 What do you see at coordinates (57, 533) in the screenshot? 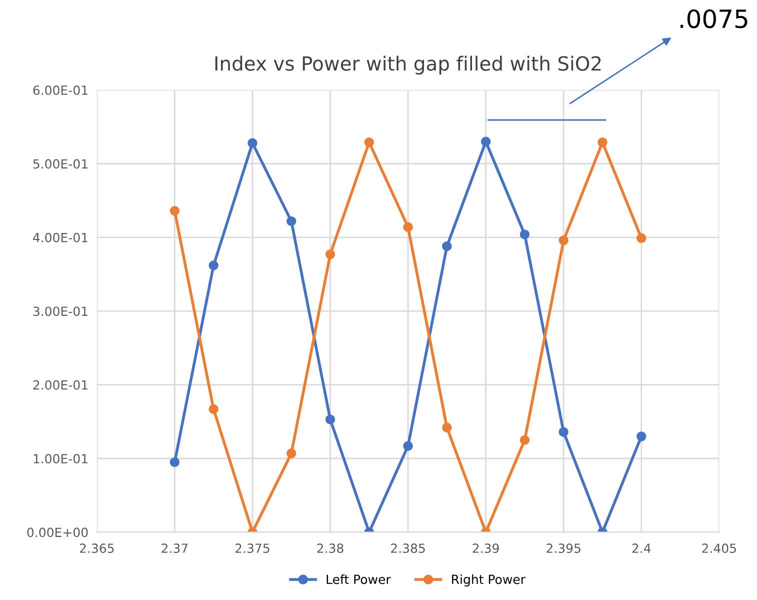
I see `y-tick-label: 0.00E+00` at bounding box center [57, 533].